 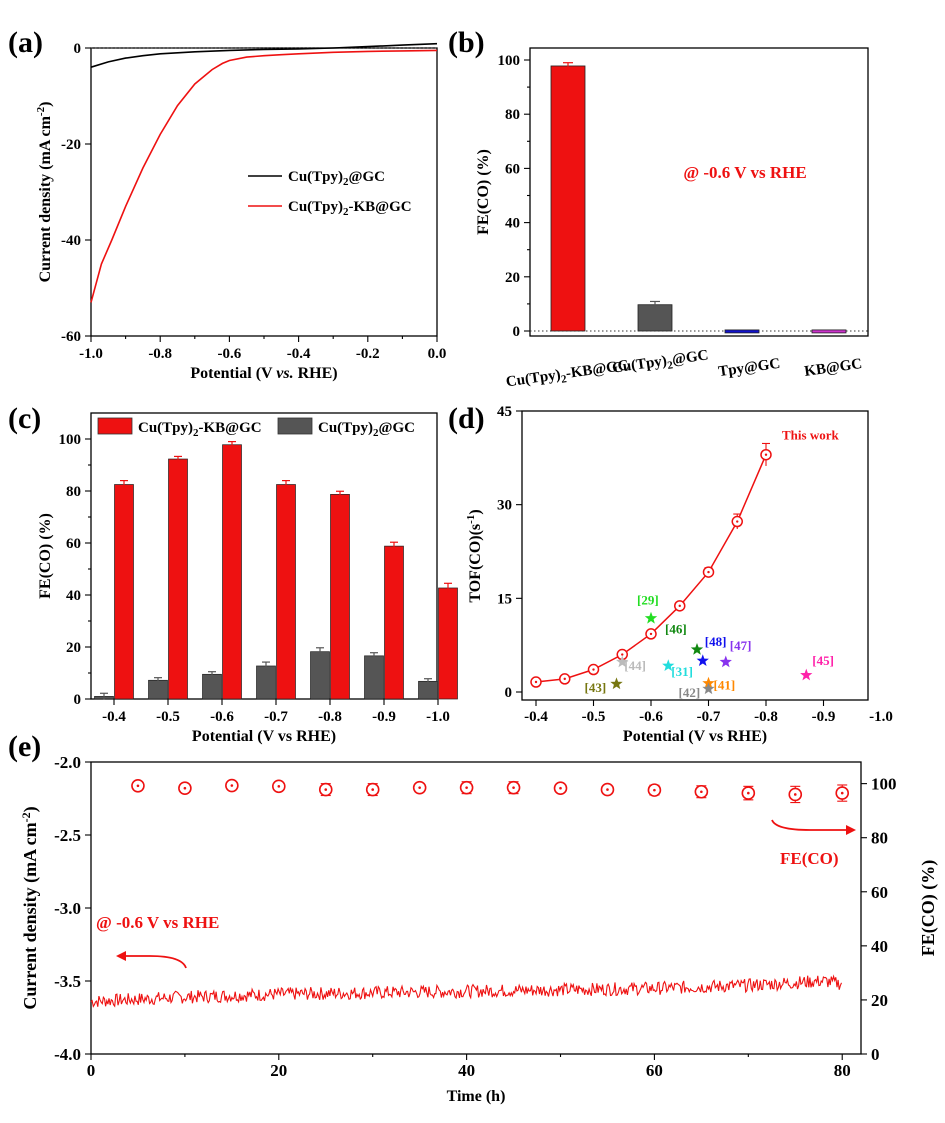 What do you see at coordinates (438, 717) in the screenshot?
I see `panel-c-xtick-label: -1.0` at bounding box center [438, 717].